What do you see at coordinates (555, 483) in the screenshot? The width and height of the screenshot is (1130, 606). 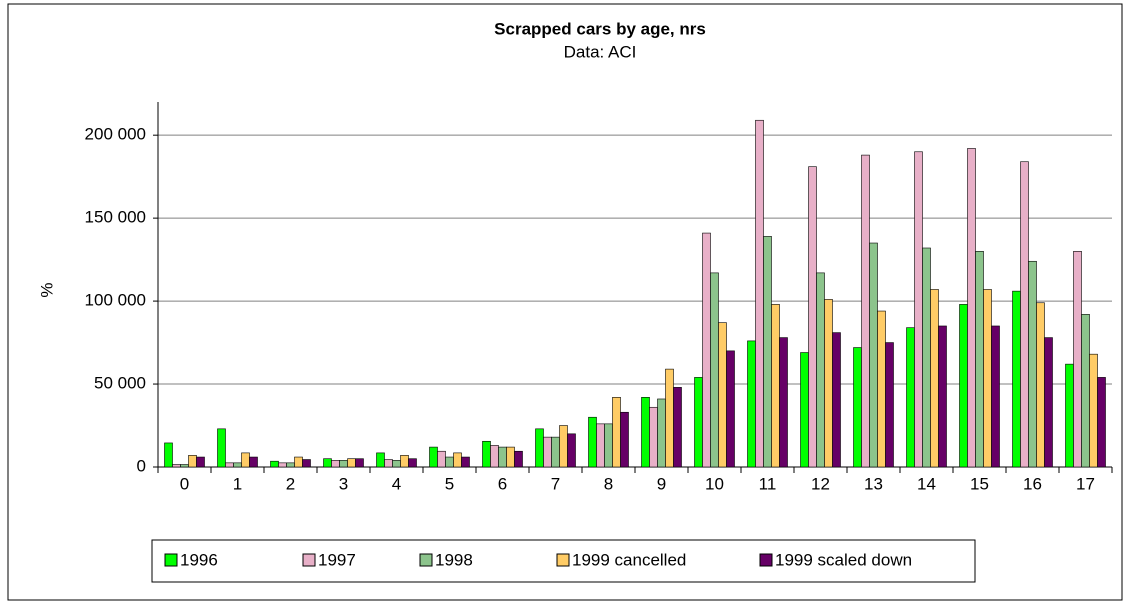 I see `x-tick-label: 7` at bounding box center [555, 483].